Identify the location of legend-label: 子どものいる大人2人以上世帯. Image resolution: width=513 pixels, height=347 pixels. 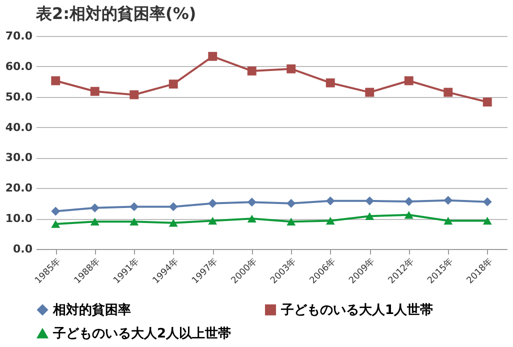
(142, 334).